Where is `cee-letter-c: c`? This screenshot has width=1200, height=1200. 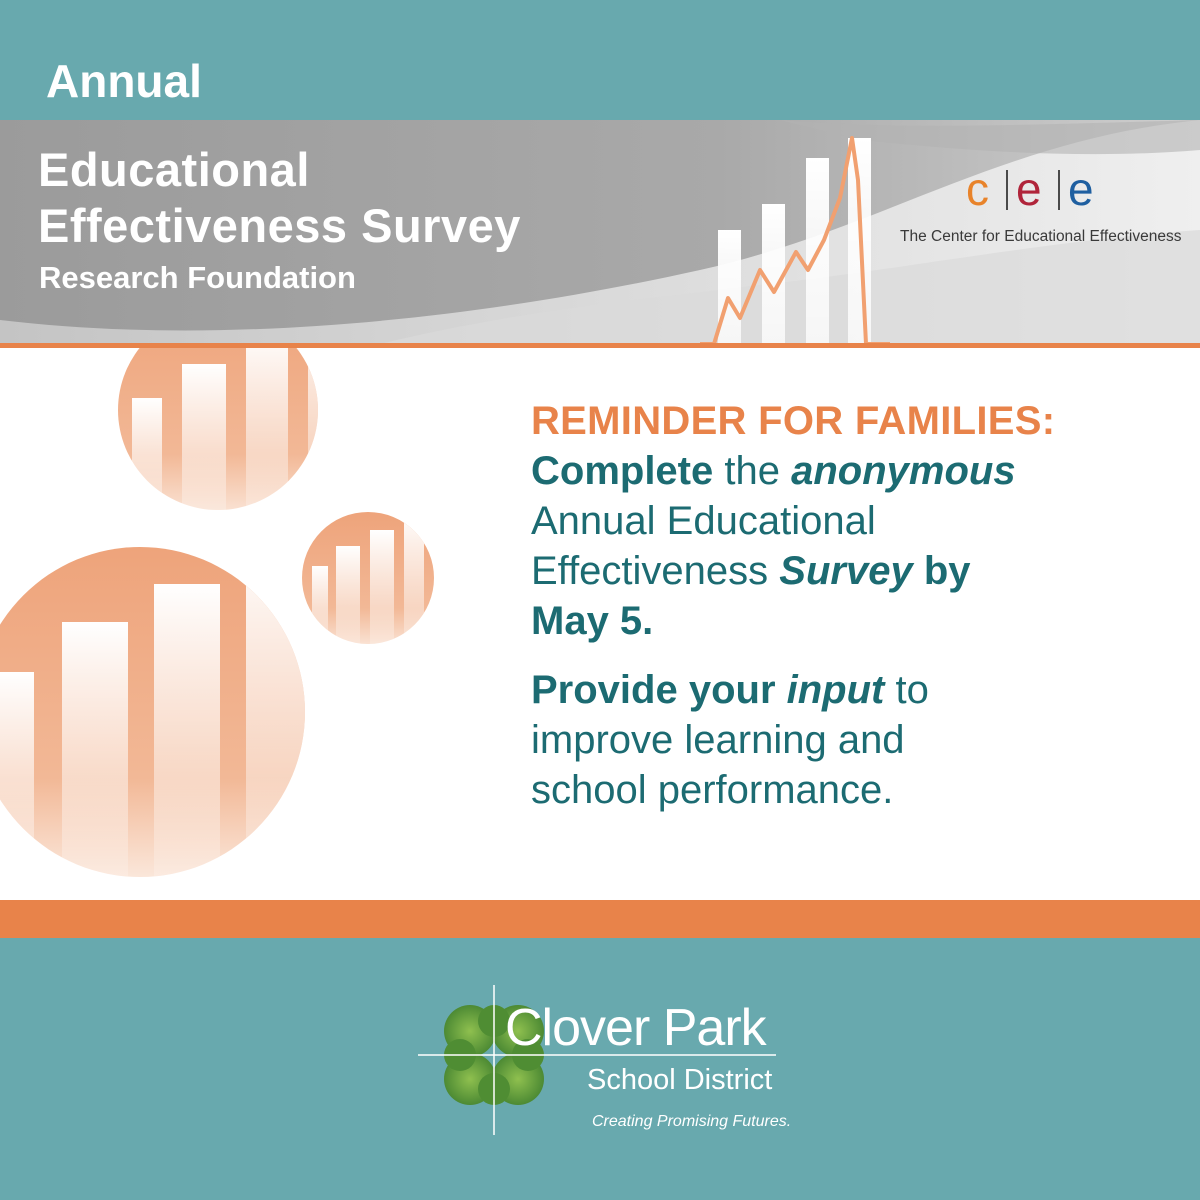
cee-letter-c: c is located at coordinates (977, 189).